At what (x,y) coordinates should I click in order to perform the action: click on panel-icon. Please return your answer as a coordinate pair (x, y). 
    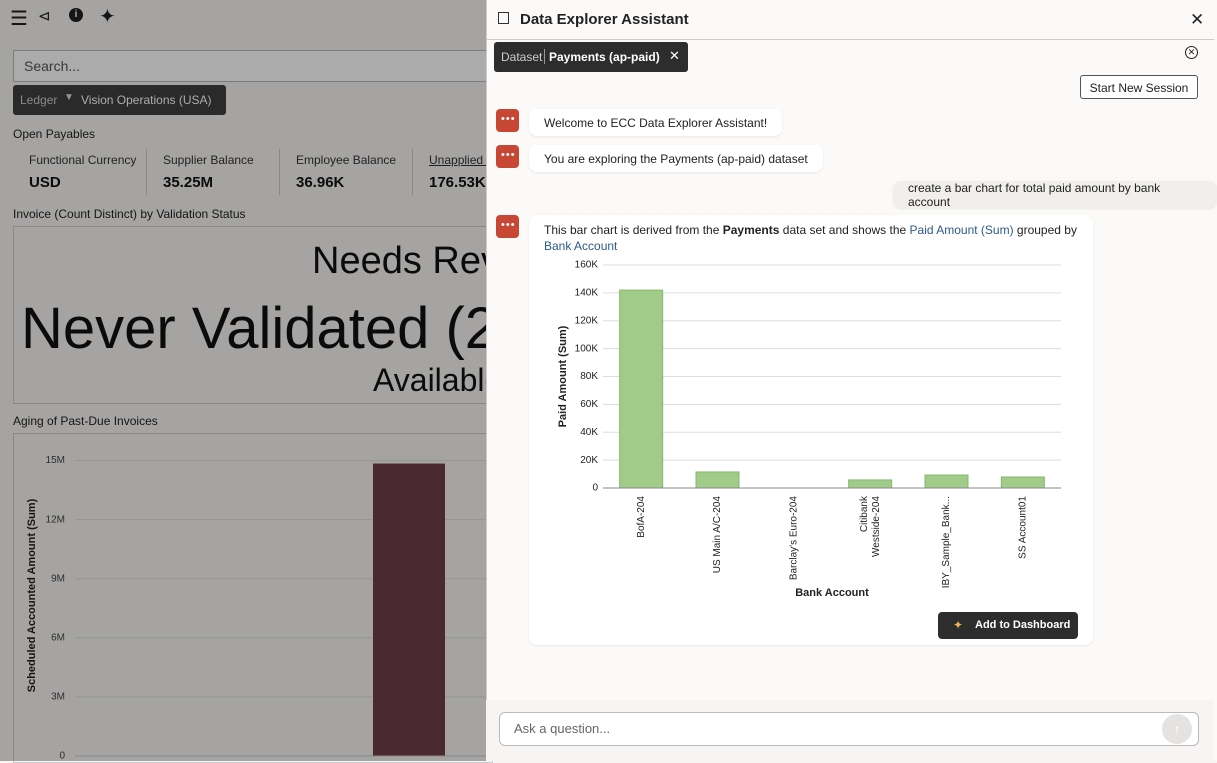
    Looking at the image, I should click on (503, 18).